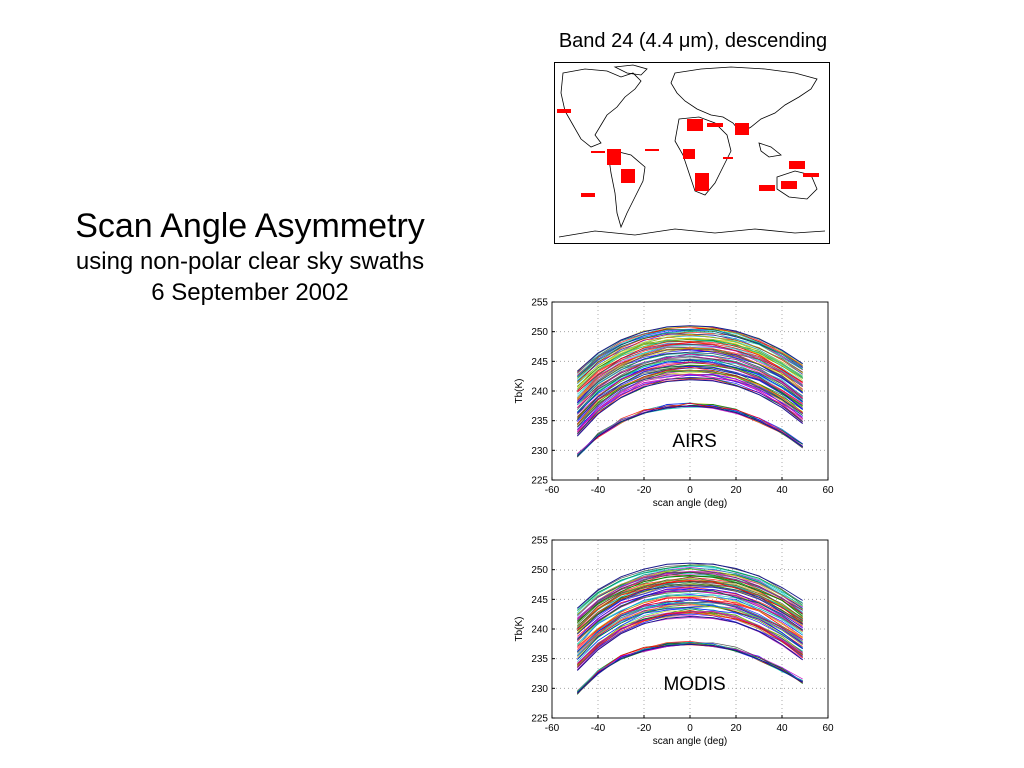 The height and width of the screenshot is (768, 1024). Describe the element at coordinates (539, 303) in the screenshot. I see `y-tick-label: 255` at that location.